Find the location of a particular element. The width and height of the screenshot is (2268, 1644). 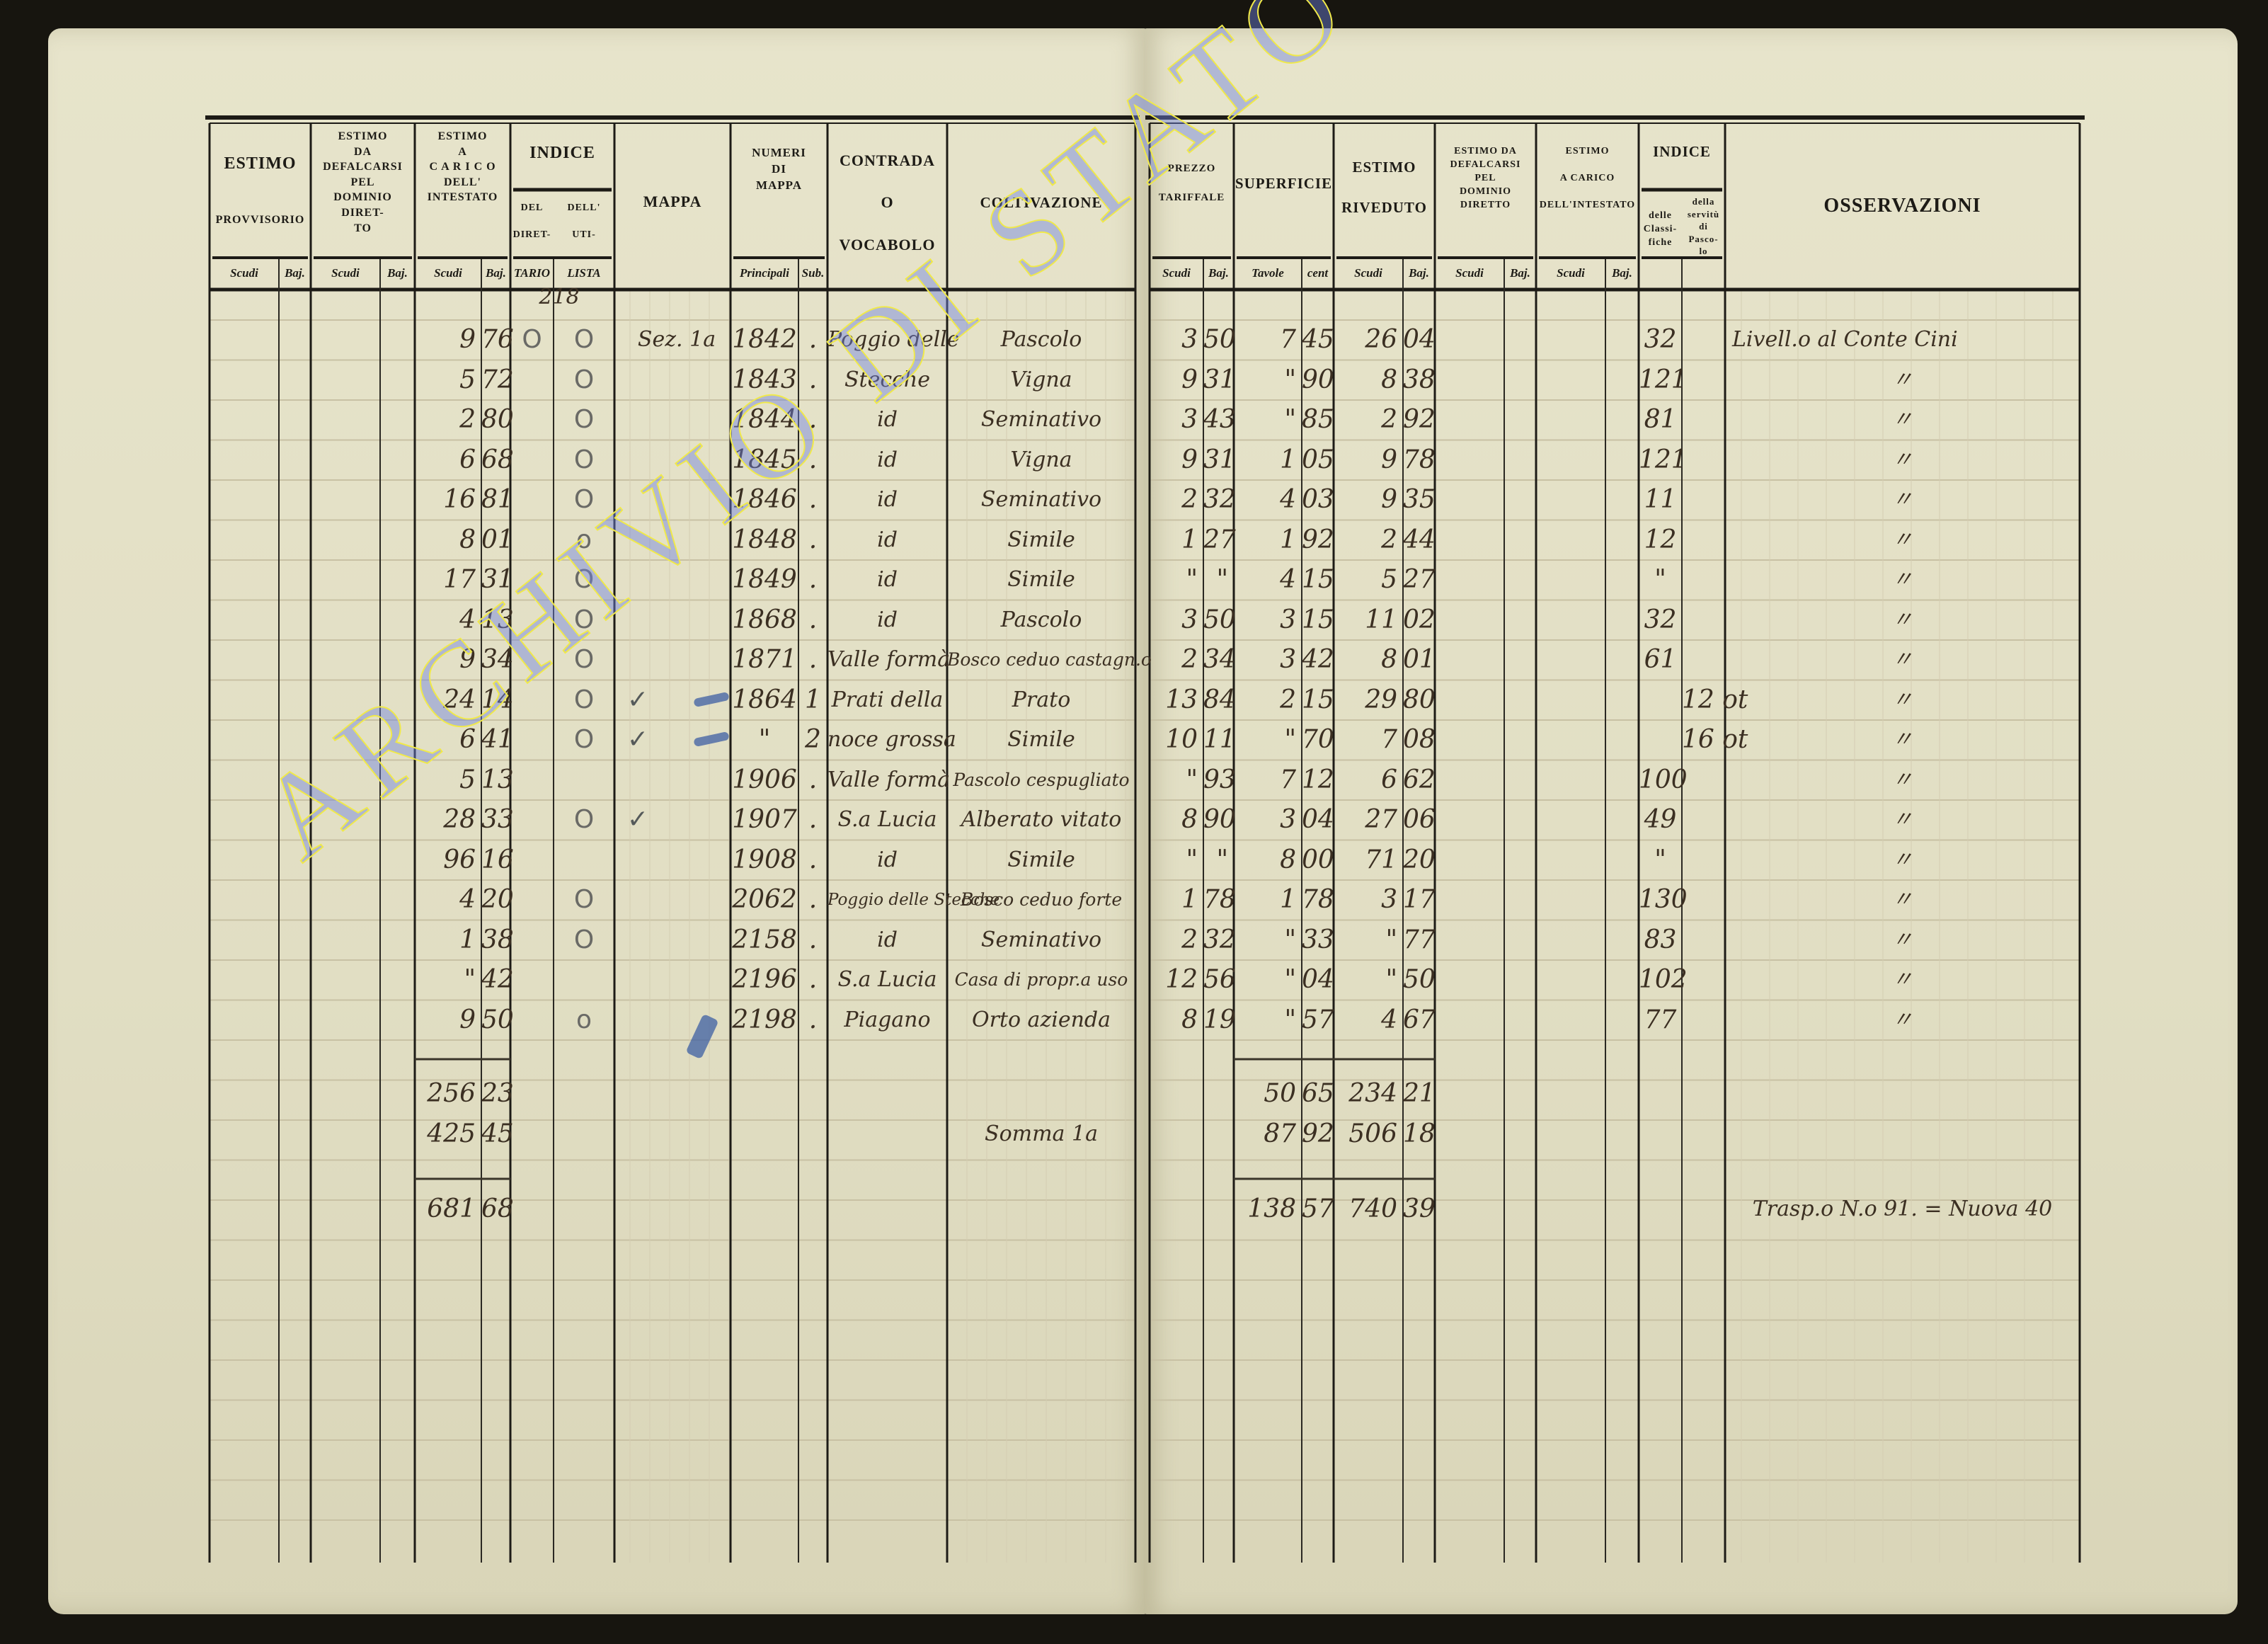

header-superficie: SUPERFICIE is located at coordinates (1284, 183).